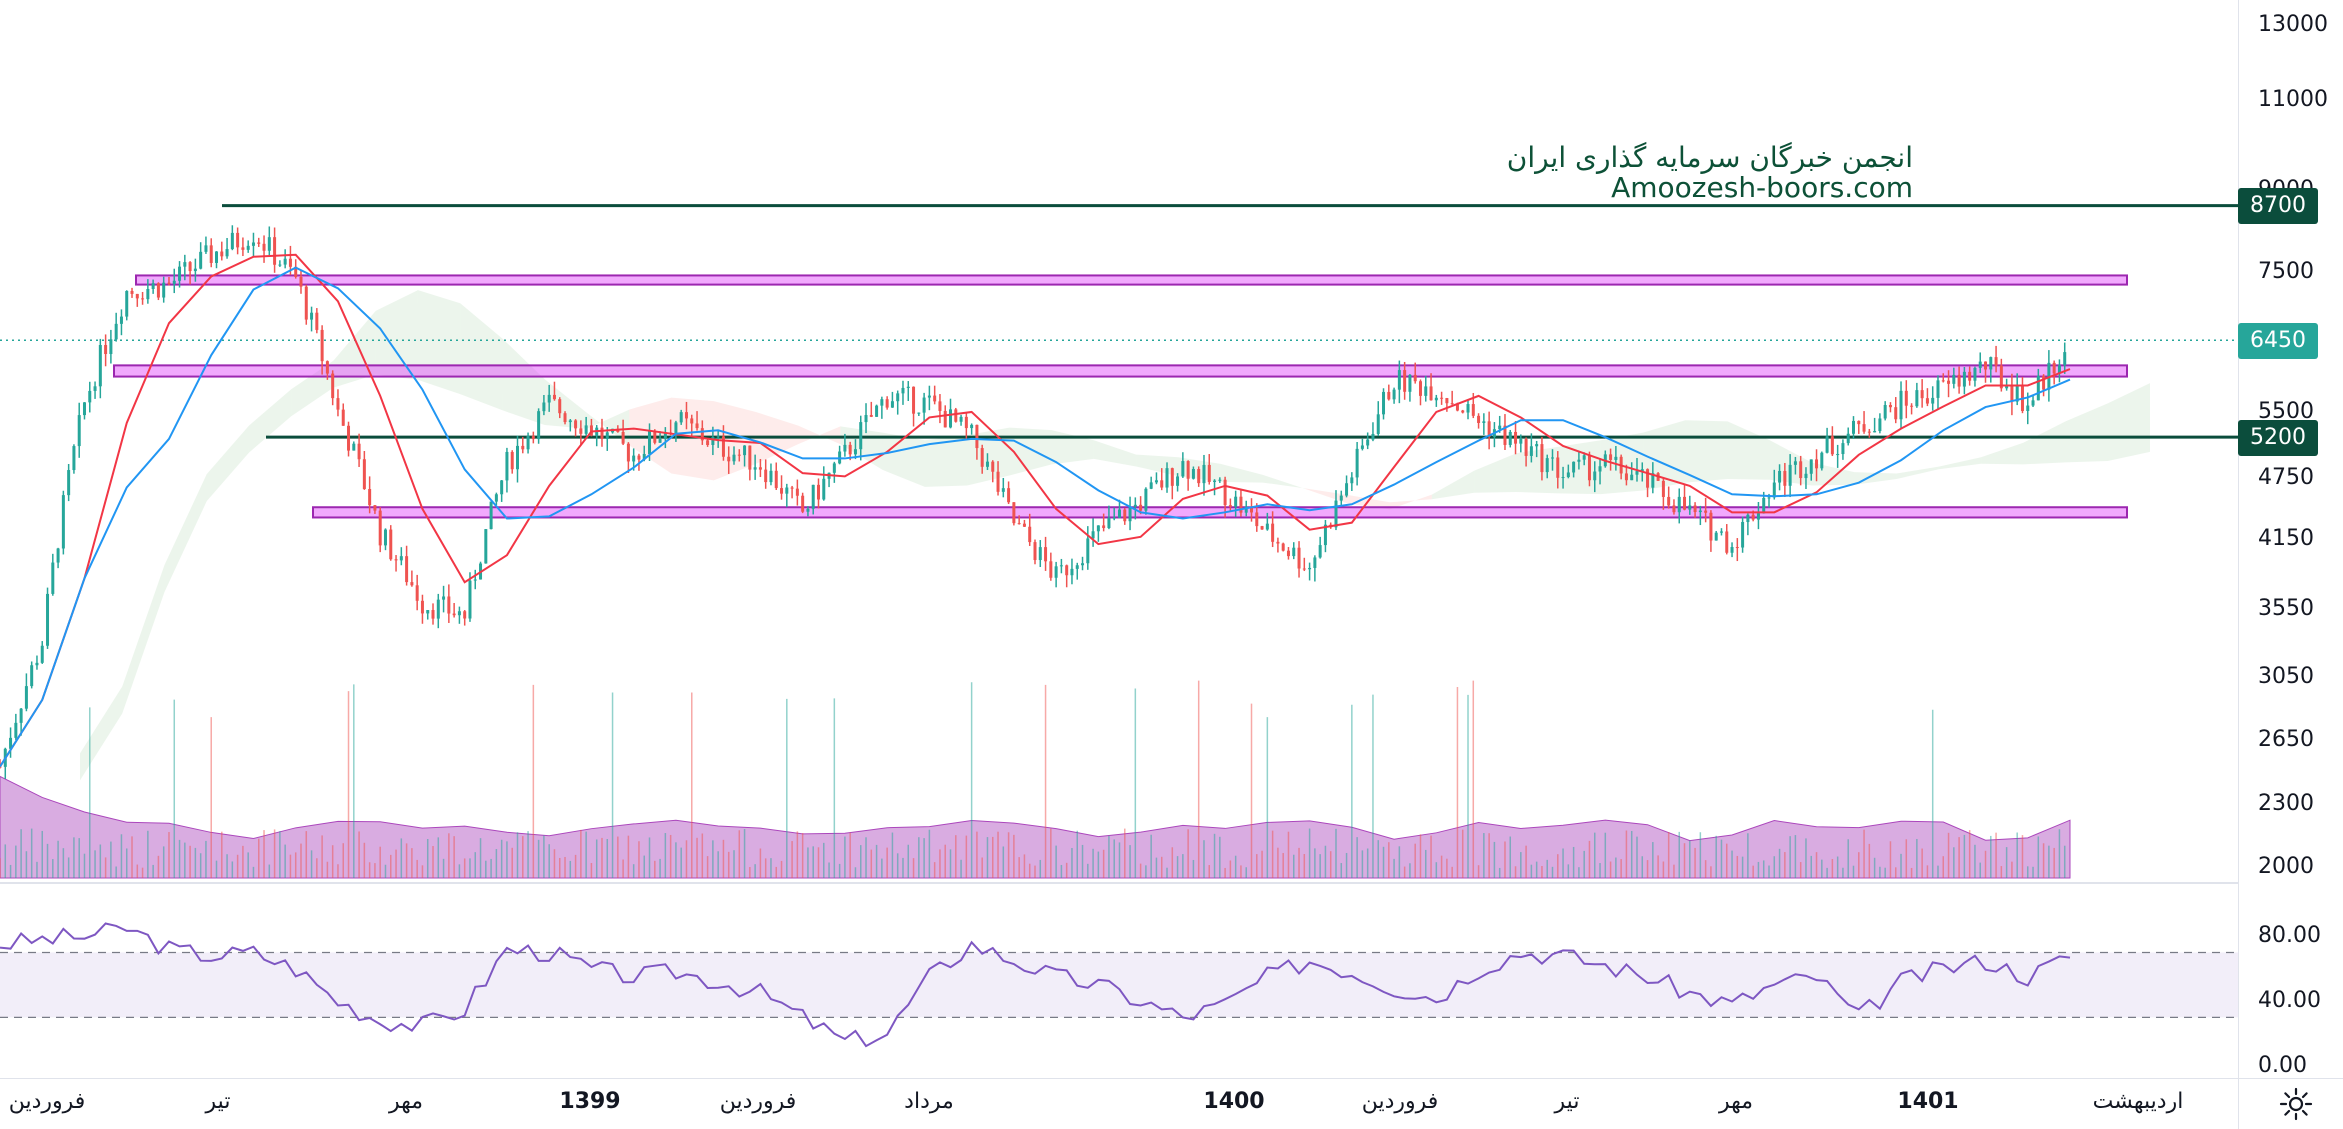  What do you see at coordinates (2286, 272) in the screenshot?
I see `price-tick-label: 7500` at bounding box center [2286, 272].